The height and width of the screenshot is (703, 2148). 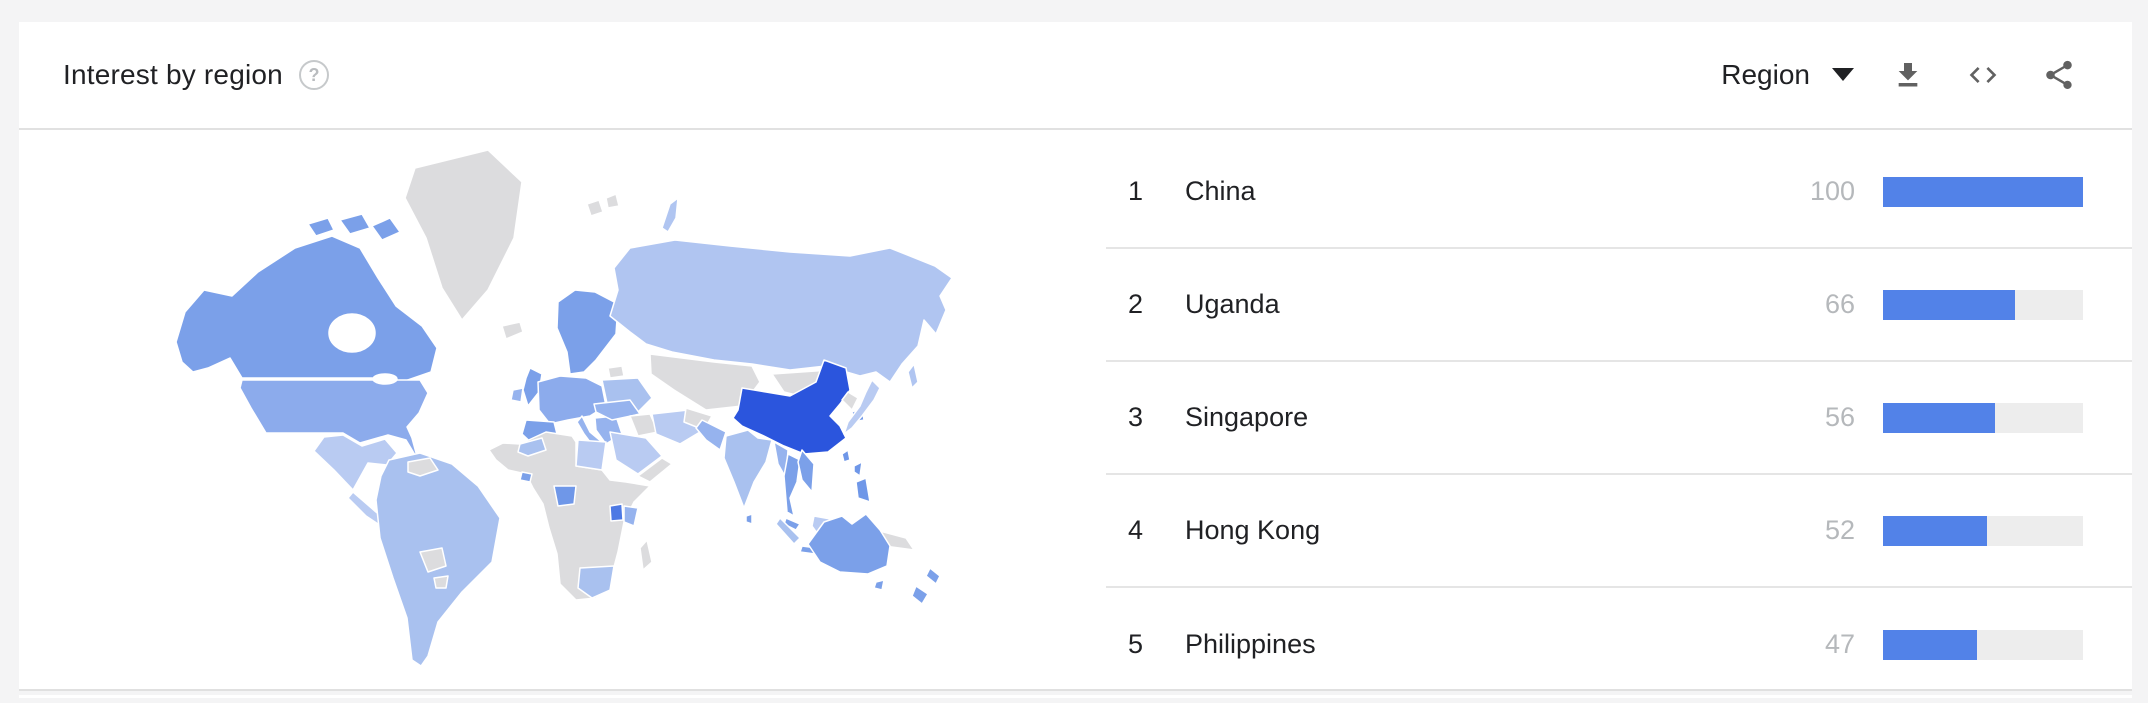 I want to click on download-icon, so click(x=1908, y=75).